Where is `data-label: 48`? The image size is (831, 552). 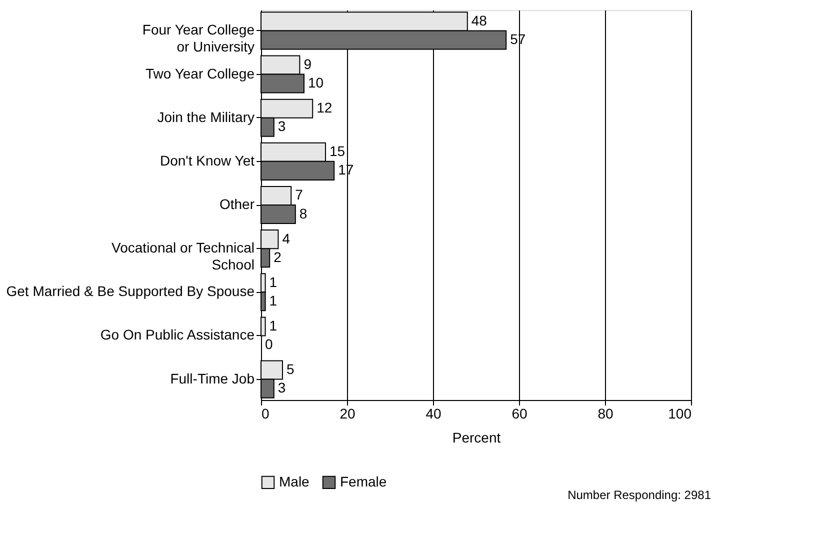
data-label: 48 is located at coordinates (479, 20).